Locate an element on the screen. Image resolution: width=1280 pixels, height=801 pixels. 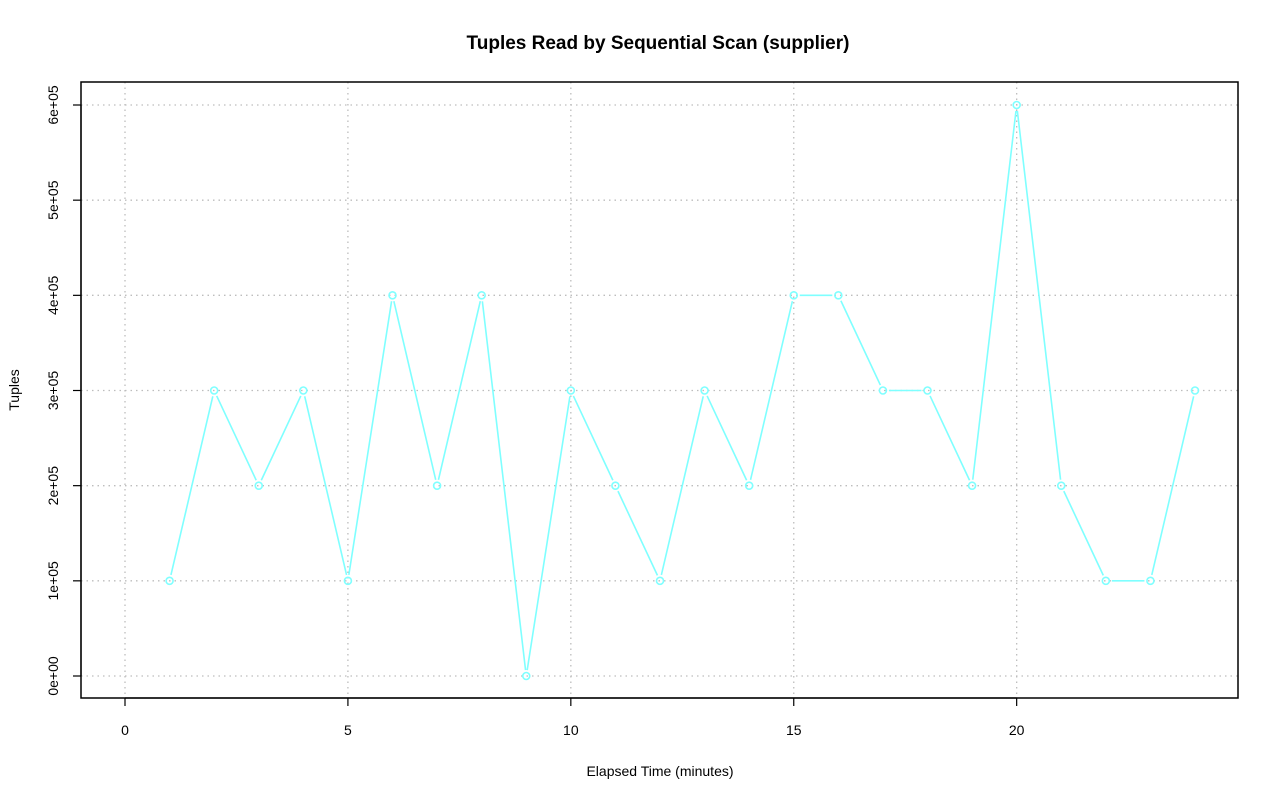
x-tick-label: 0 is located at coordinates (125, 730).